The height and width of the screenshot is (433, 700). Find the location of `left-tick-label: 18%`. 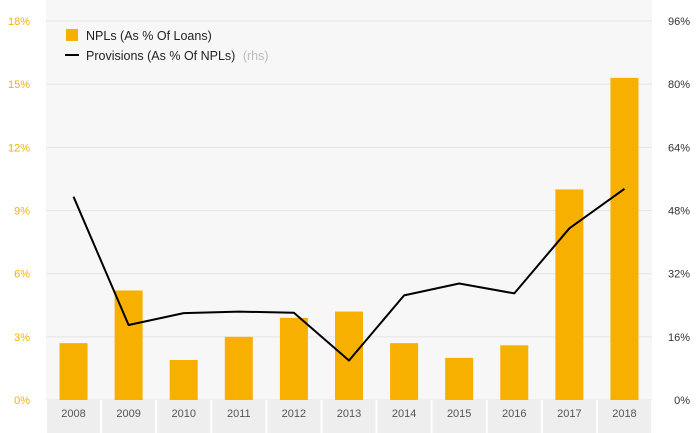

left-tick-label: 18% is located at coordinates (19, 22).